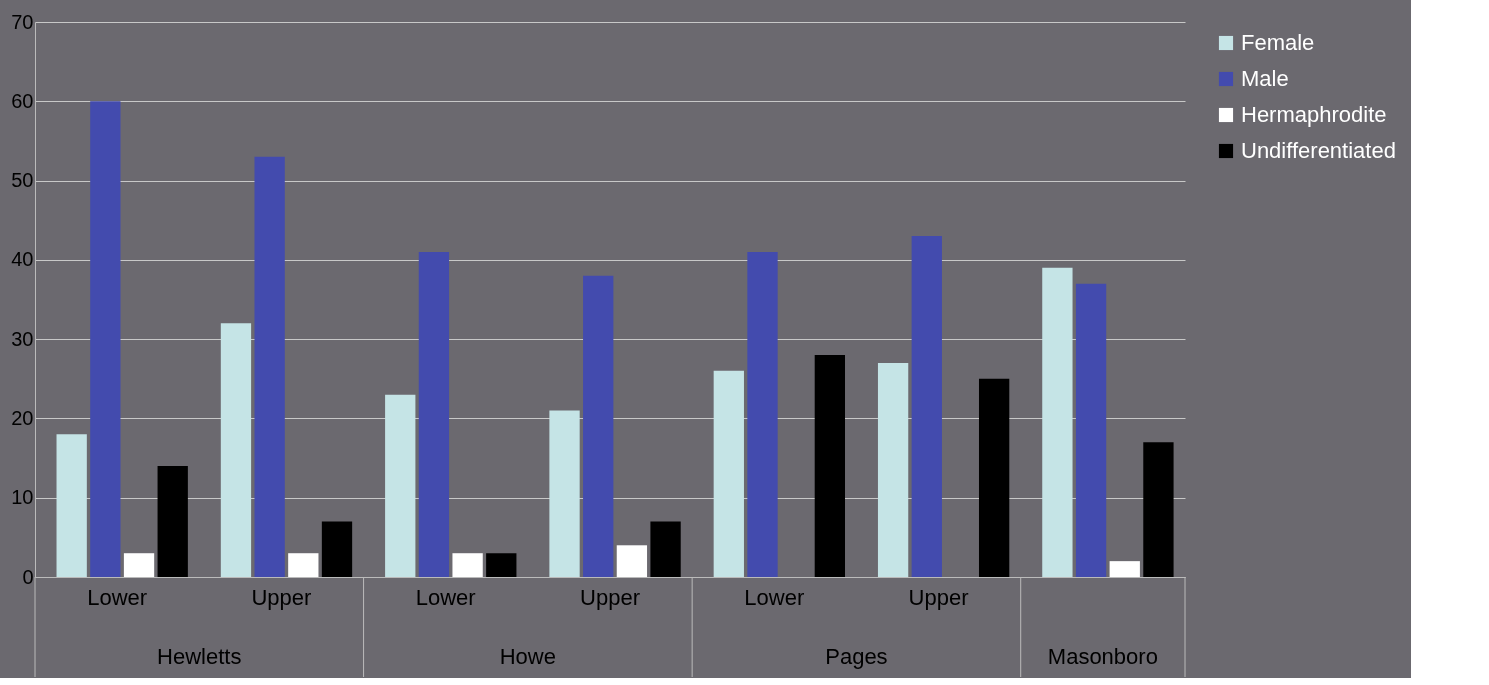 The image size is (1489, 685). What do you see at coordinates (1278, 42) in the screenshot?
I see `legend-label: Female` at bounding box center [1278, 42].